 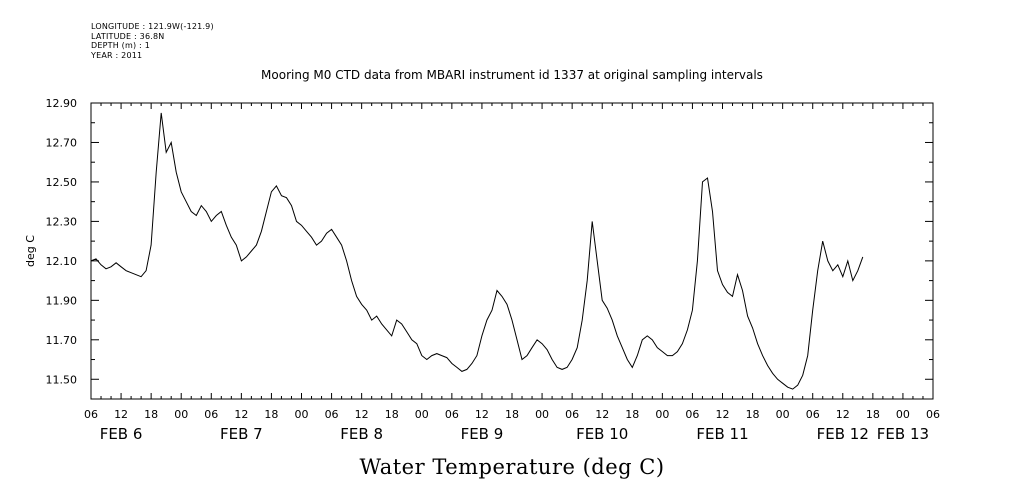 I want to click on date-label: FEB 12, so click(x=843, y=434).